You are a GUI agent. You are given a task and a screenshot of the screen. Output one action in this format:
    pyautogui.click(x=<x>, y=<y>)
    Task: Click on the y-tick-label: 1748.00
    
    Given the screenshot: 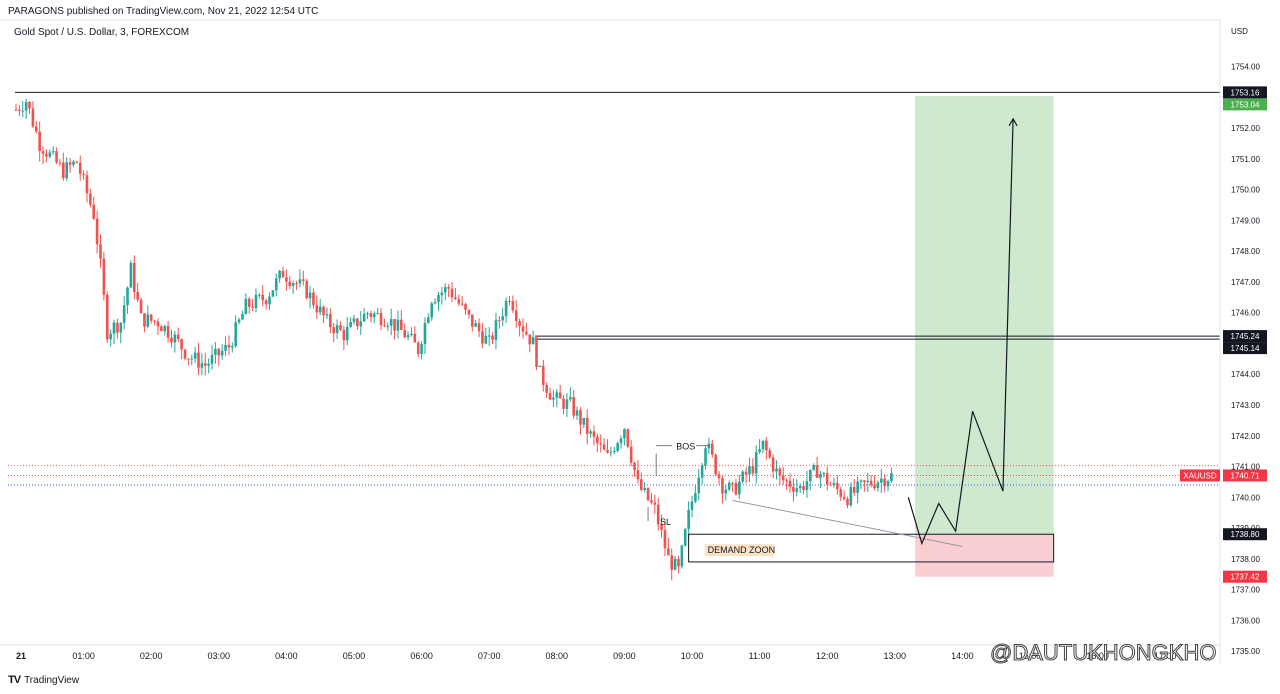 What is the action you would take?
    pyautogui.click(x=1245, y=251)
    